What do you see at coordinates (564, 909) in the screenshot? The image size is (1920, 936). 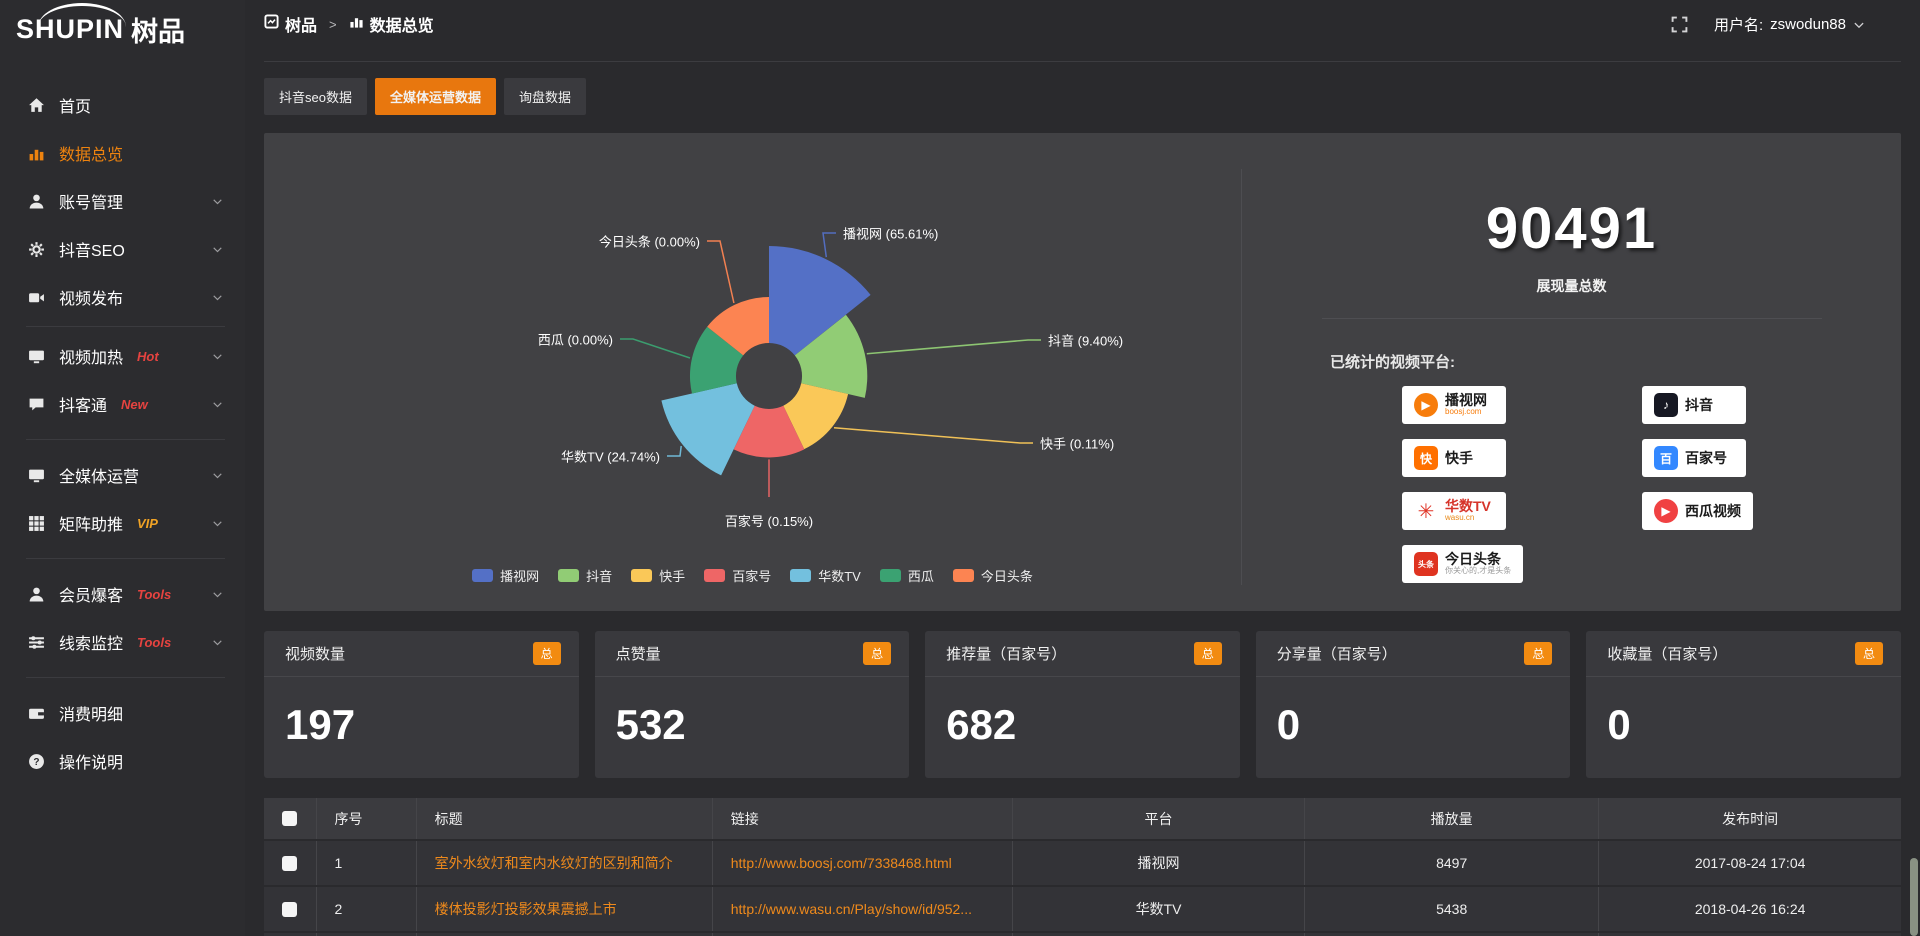 I see `row-title-link: 楼体投影灯投影效果震撼上市` at bounding box center [564, 909].